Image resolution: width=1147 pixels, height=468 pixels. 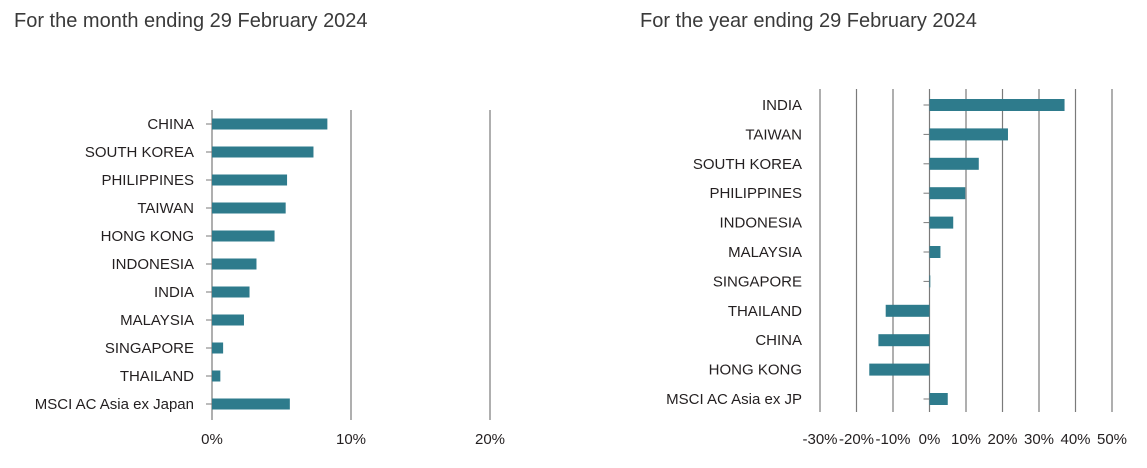 What do you see at coordinates (157, 376) in the screenshot?
I see `month-category-label: THAILAND` at bounding box center [157, 376].